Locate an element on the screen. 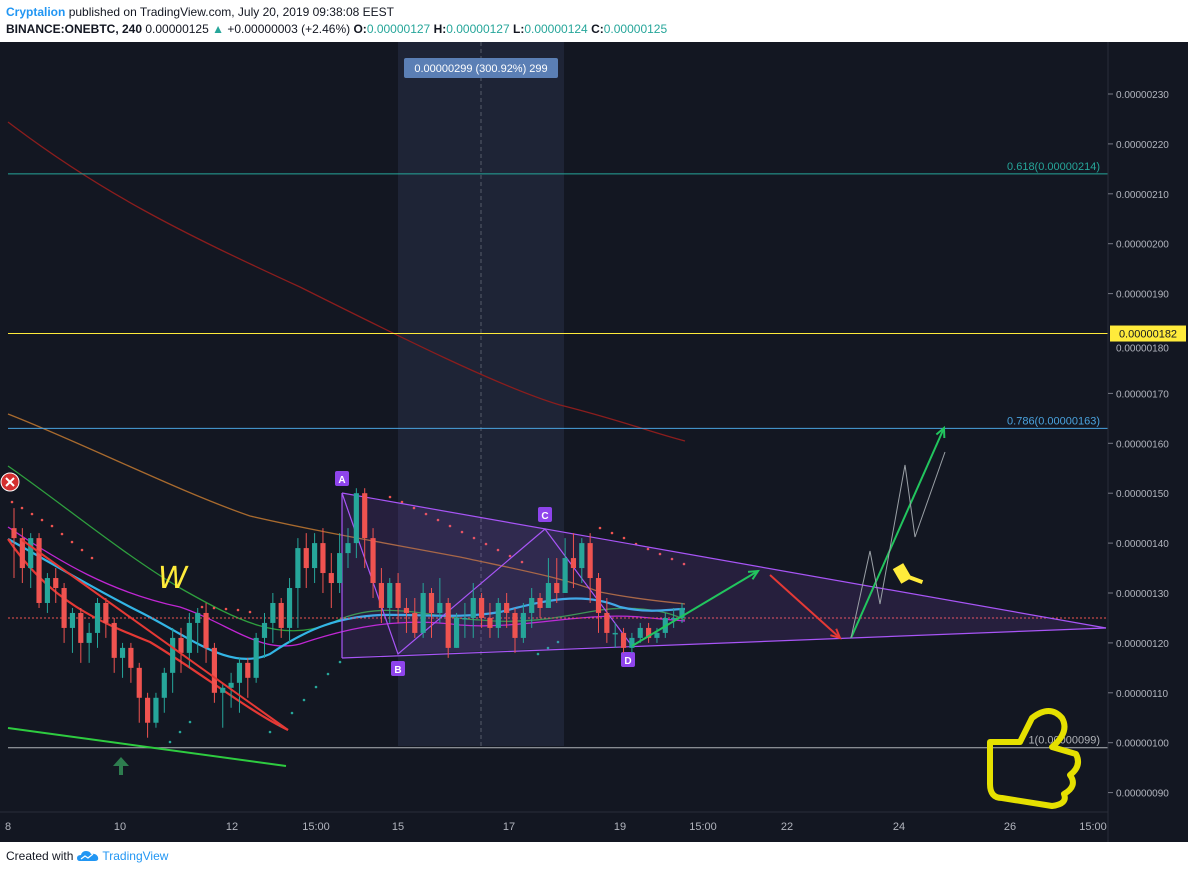 The width and height of the screenshot is (1188, 874). x-tick-label: 22 is located at coordinates (787, 827).